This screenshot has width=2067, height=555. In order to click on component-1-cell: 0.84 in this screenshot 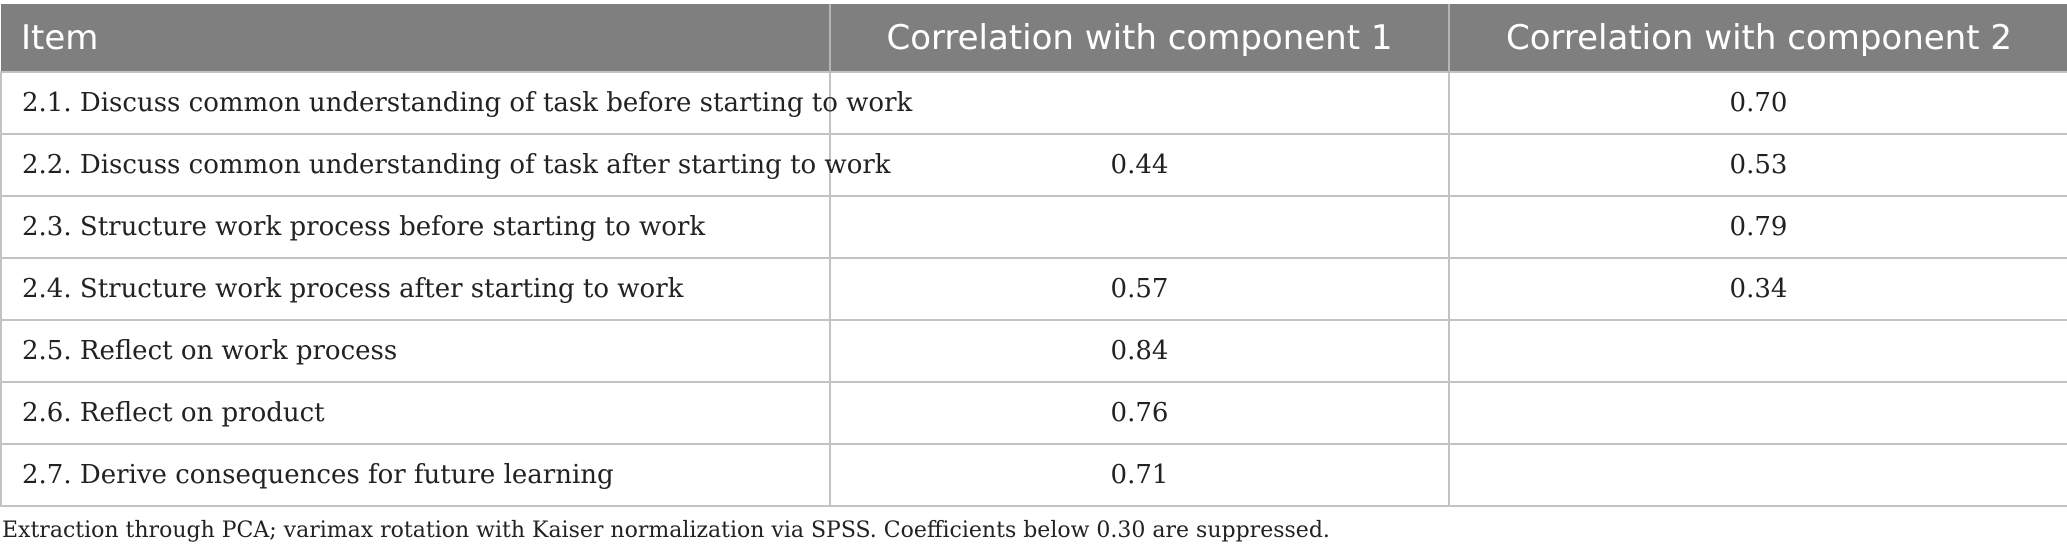, I will do `click(1139, 351)`.